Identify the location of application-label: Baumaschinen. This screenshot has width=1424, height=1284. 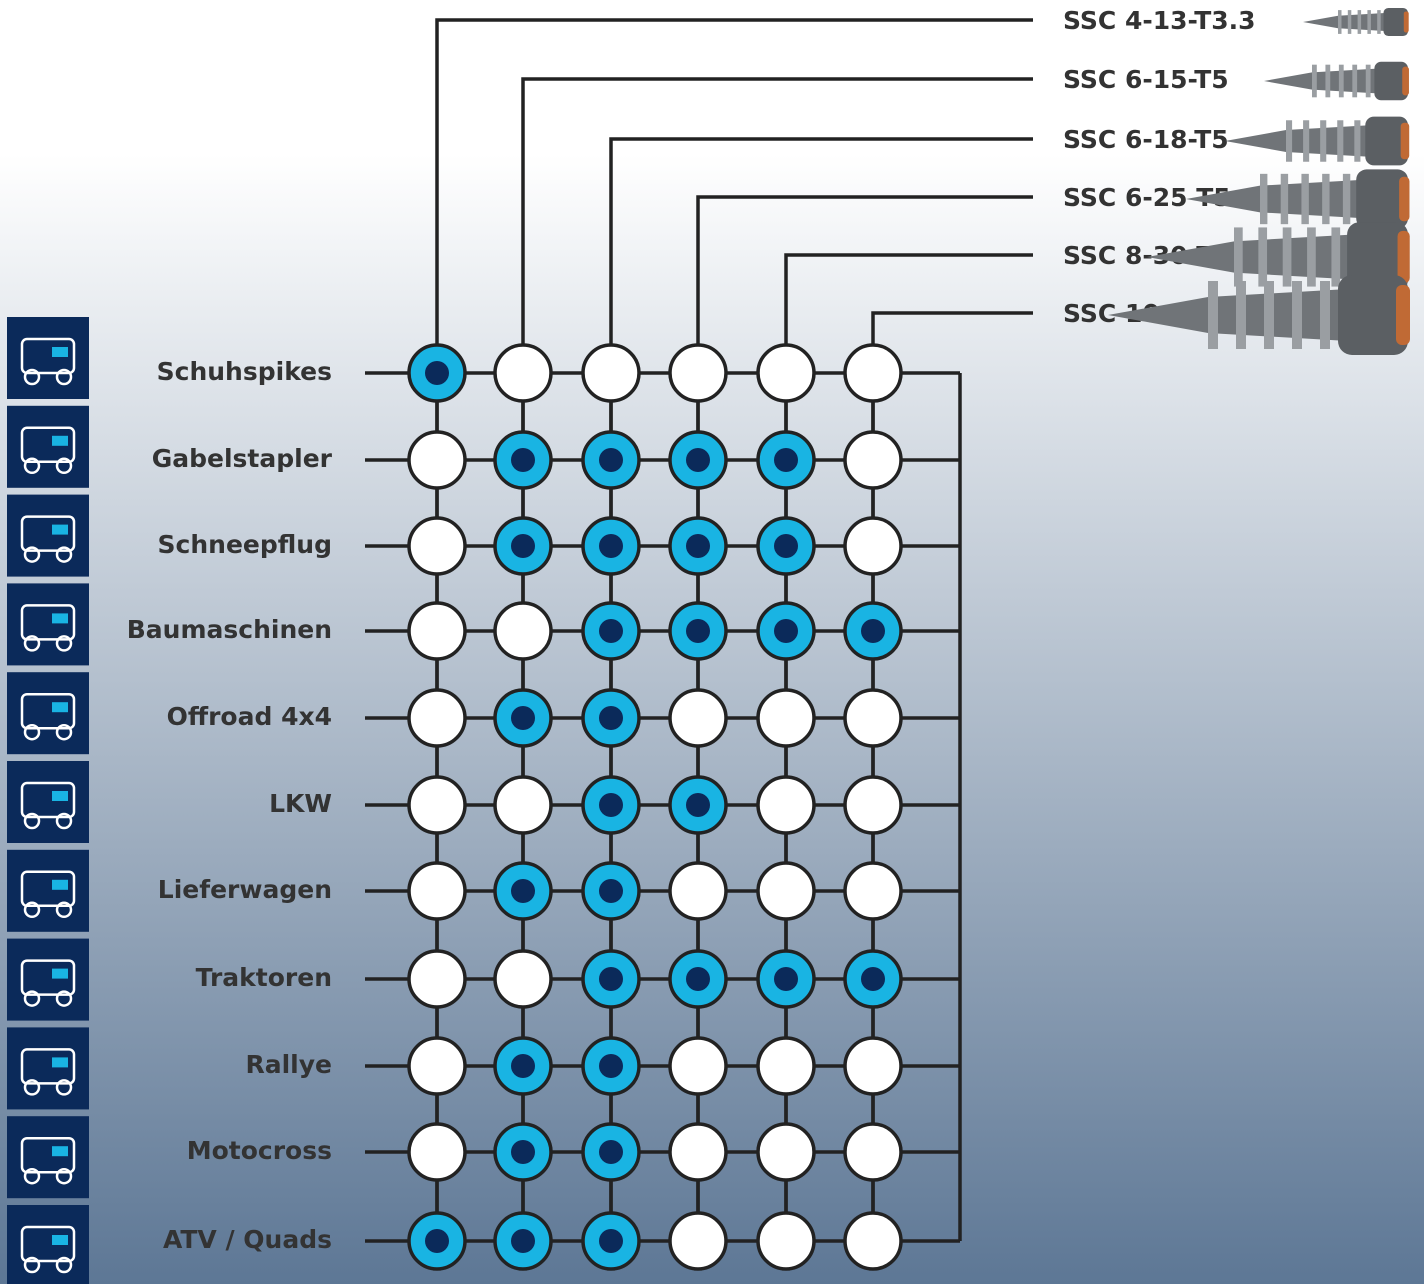
(229, 629).